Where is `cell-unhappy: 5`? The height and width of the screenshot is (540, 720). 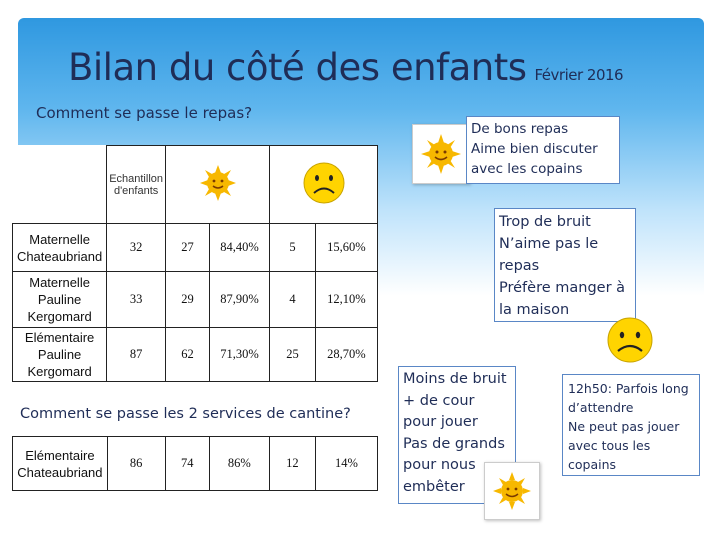 cell-unhappy: 5 is located at coordinates (292, 247).